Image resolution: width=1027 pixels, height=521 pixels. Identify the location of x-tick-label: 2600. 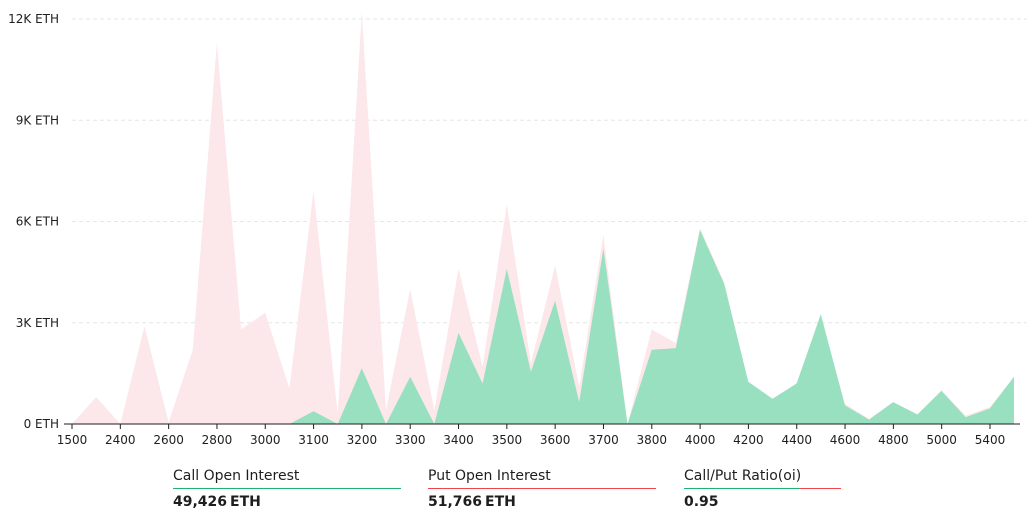
(168, 440).